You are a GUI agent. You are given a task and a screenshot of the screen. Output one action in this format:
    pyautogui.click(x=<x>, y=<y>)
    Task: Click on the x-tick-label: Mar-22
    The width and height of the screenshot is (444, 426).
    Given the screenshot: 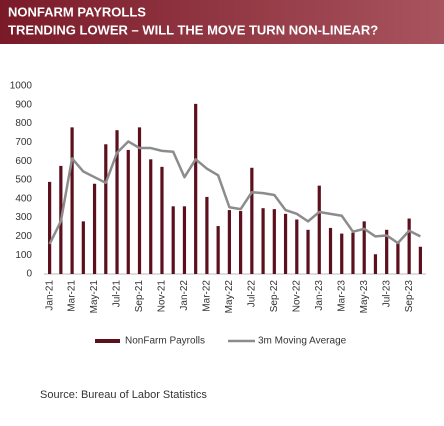 What is the action you would take?
    pyautogui.click(x=207, y=296)
    